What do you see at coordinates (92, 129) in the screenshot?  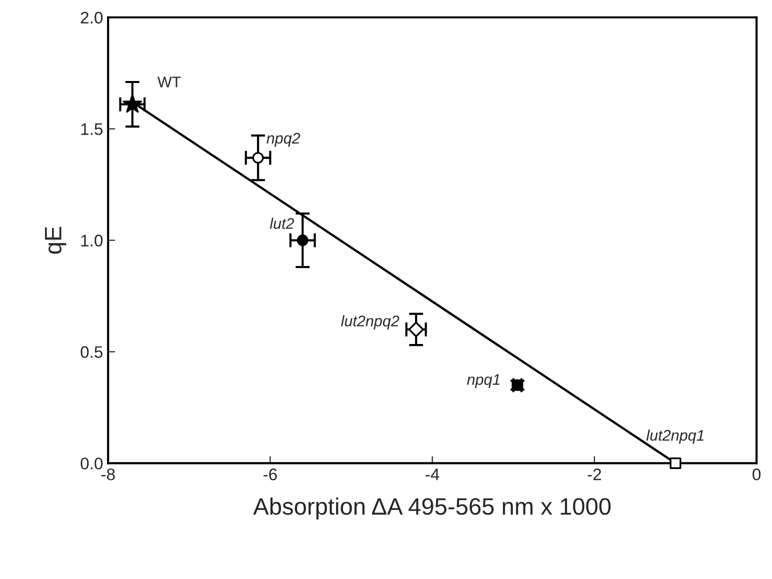 I see `y-tick-label: 1.5` at bounding box center [92, 129].